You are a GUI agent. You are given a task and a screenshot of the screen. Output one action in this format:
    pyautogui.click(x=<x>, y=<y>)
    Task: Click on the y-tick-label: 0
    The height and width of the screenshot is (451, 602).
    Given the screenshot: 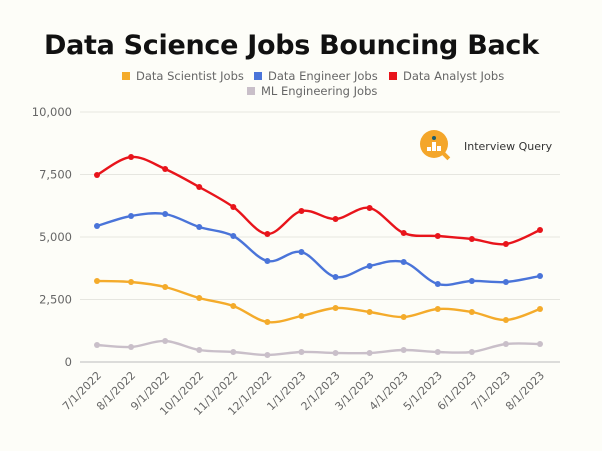 What is the action you would take?
    pyautogui.click(x=68, y=362)
    